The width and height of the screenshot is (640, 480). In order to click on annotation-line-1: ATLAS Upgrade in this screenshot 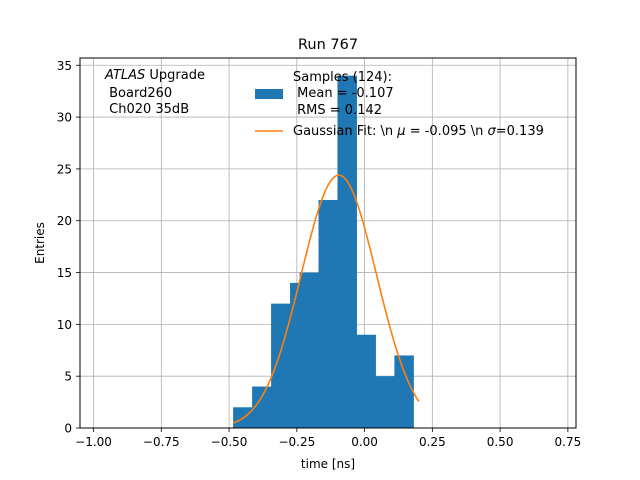, I will do `click(154, 75)`.